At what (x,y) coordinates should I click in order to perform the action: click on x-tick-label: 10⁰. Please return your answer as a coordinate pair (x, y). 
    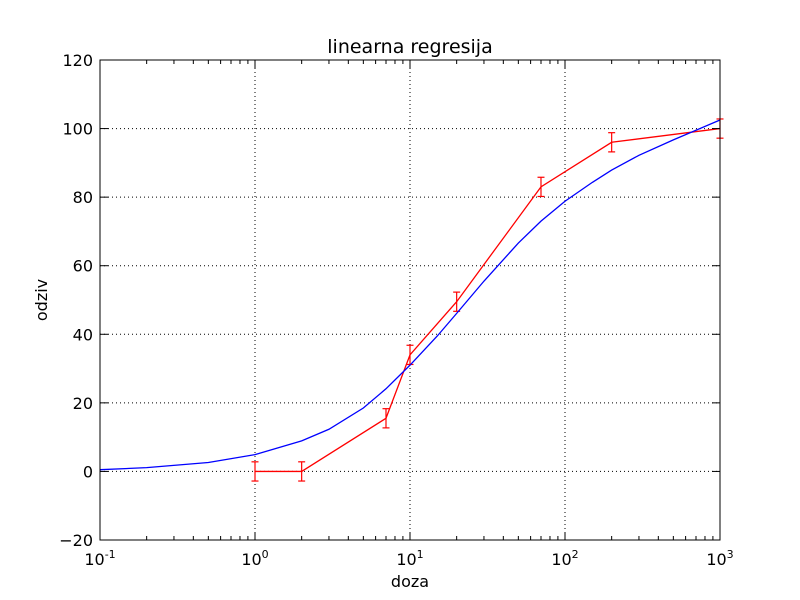
    Looking at the image, I should click on (254, 558).